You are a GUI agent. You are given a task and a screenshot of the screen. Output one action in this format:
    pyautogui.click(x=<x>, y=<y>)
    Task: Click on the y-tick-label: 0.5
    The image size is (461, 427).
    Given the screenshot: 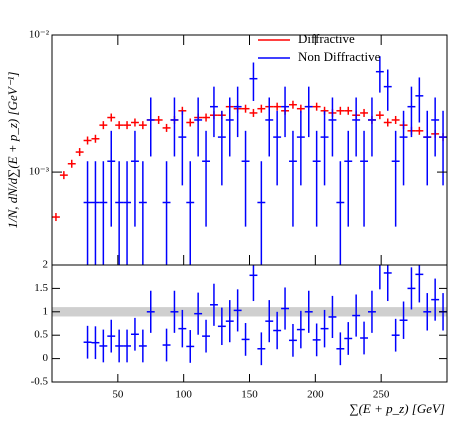 What is the action you would take?
    pyautogui.click(x=41, y=335)
    